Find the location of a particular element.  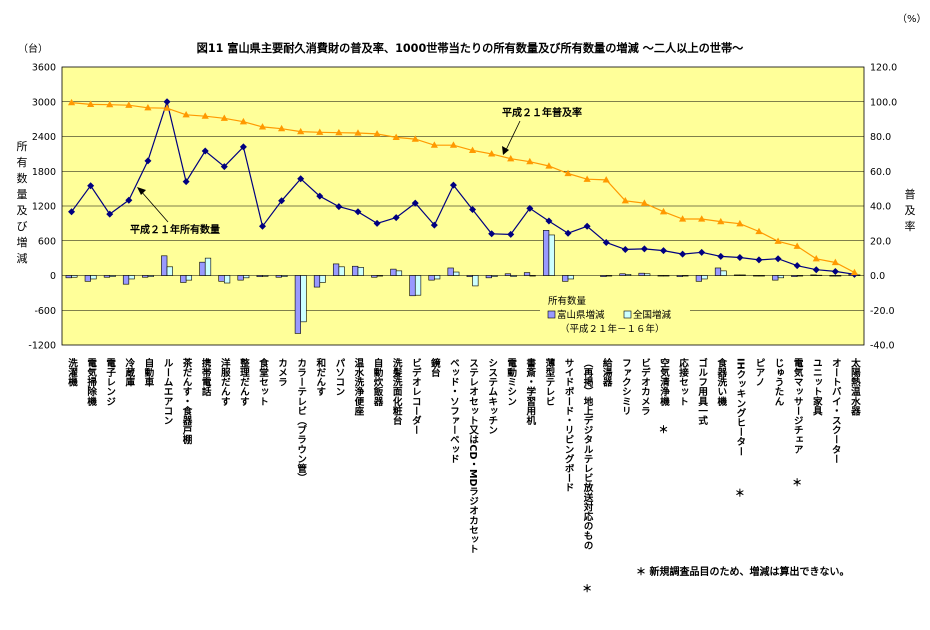

left-tick-label: 1200 is located at coordinates (44, 207).